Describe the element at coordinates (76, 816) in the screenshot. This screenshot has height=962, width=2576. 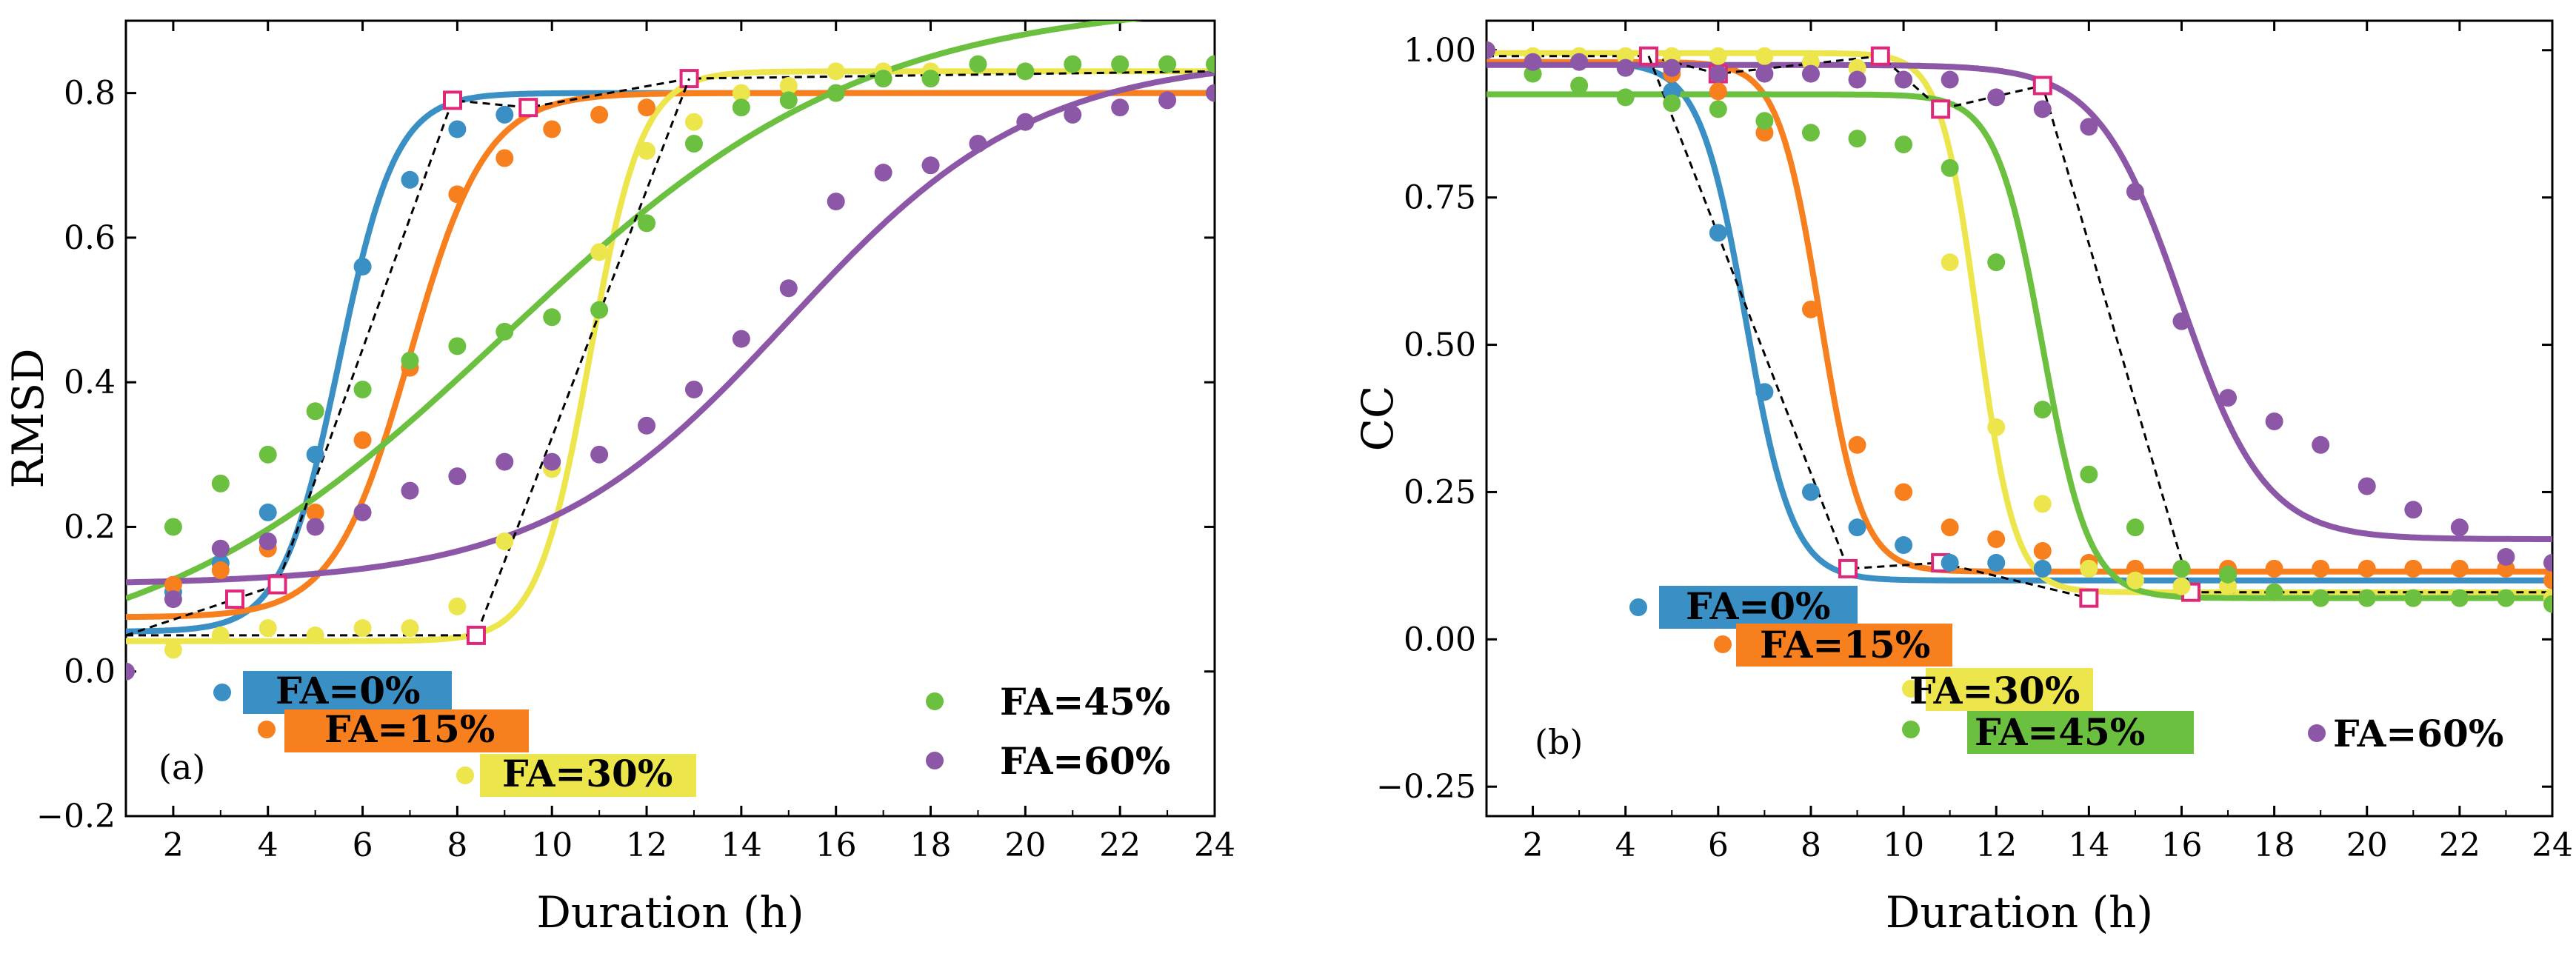
I see `y-tick-label: −0.2` at that location.